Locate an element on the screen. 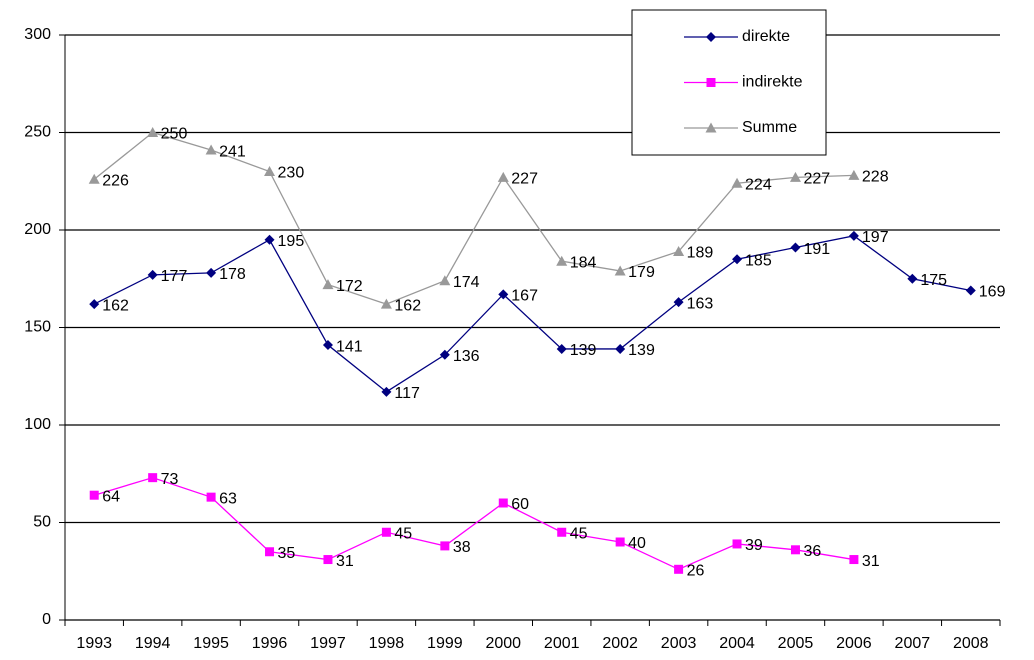 This screenshot has width=1034, height=660. data-label: 167 is located at coordinates (524, 296).